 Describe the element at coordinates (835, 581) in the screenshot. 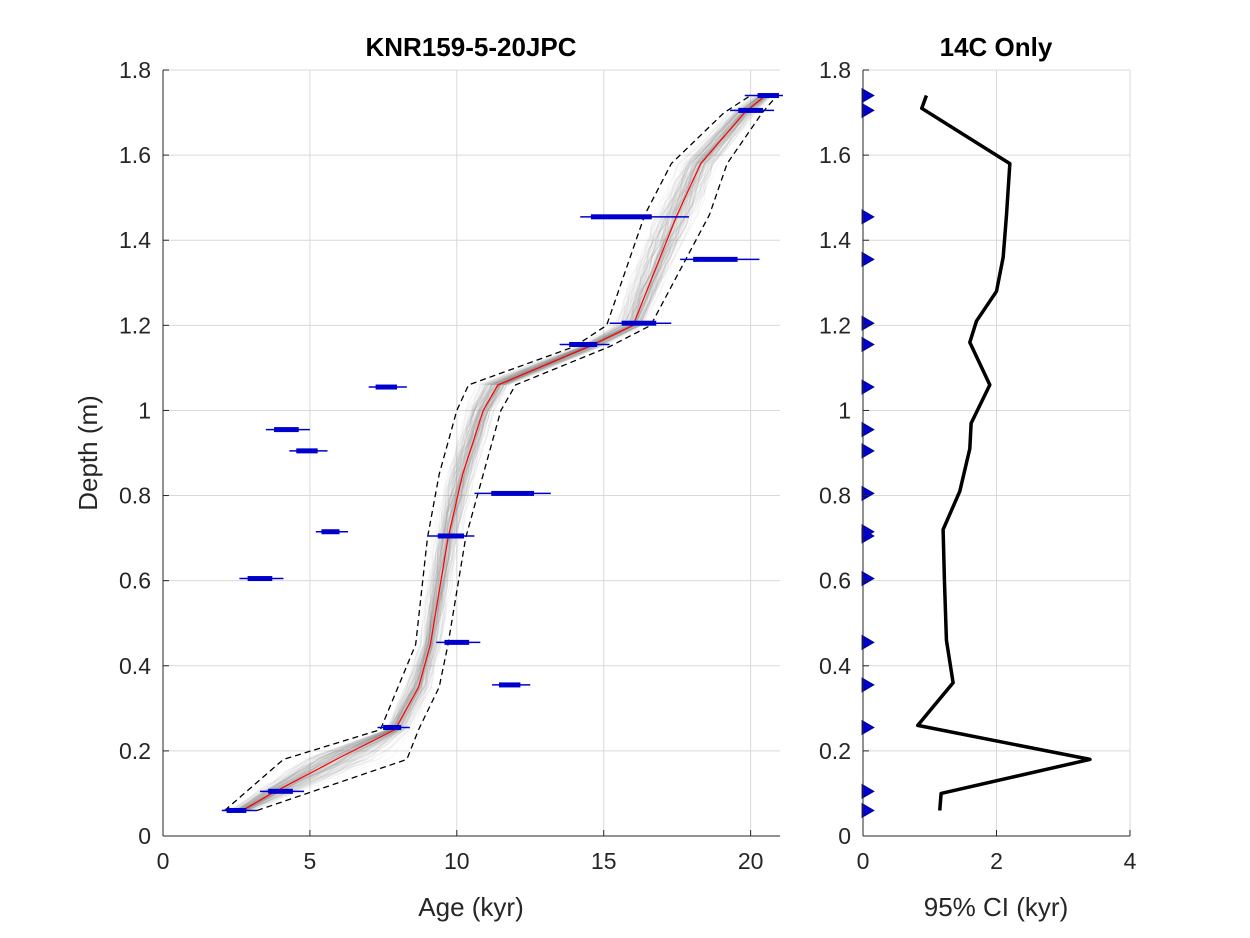

I see `right-y-tick-label: 0.6` at that location.